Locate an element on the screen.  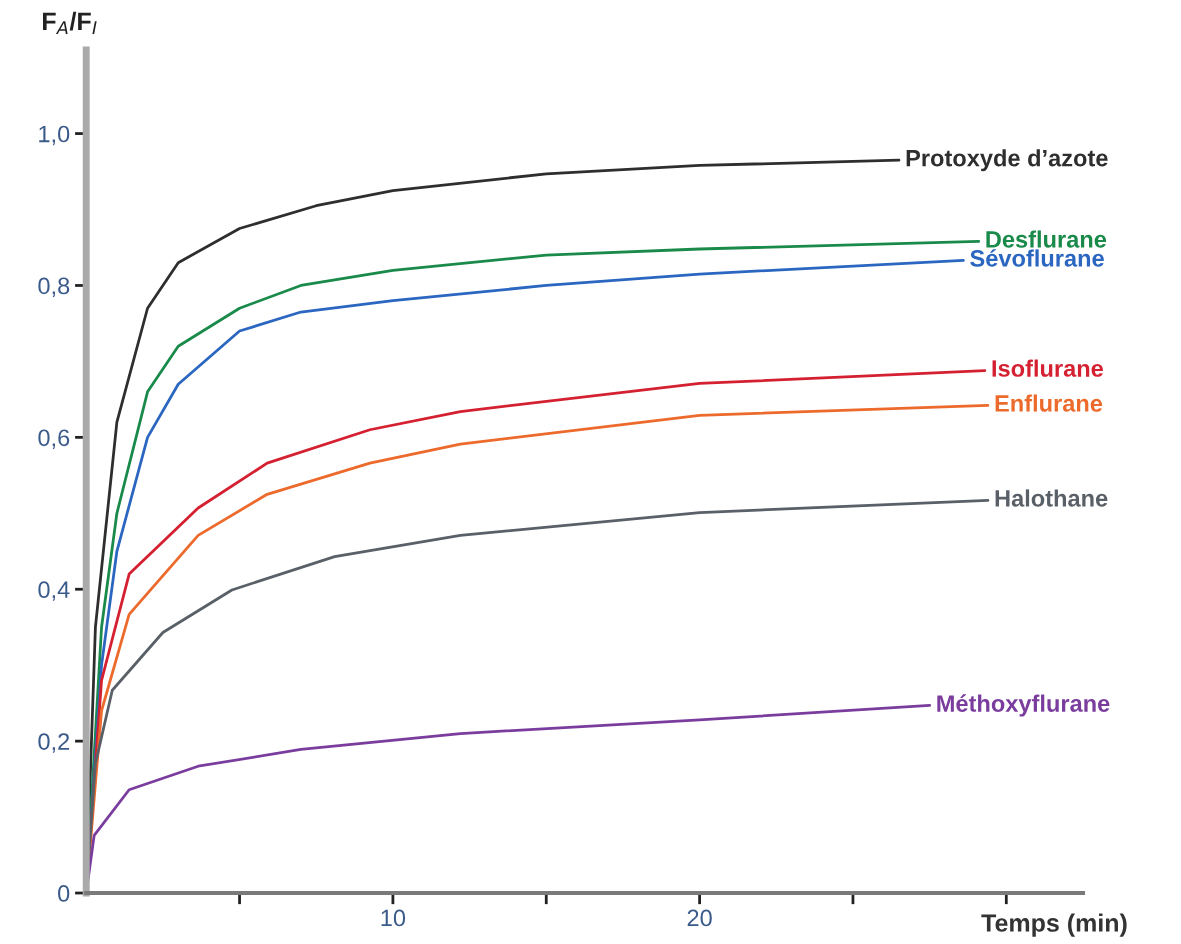
series-label: Sévoflurane is located at coordinates (1037, 258).